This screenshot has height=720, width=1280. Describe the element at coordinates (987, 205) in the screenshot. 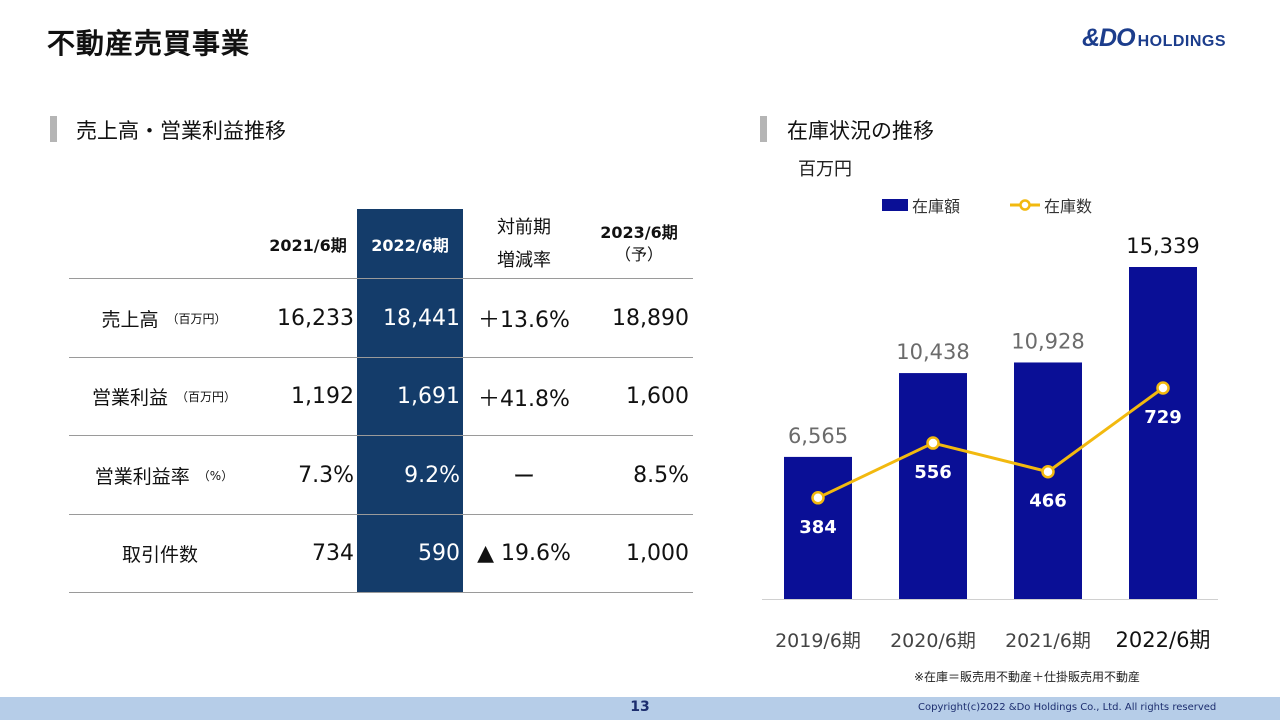

I see `chart-legend: 在庫額 在庫数` at that location.